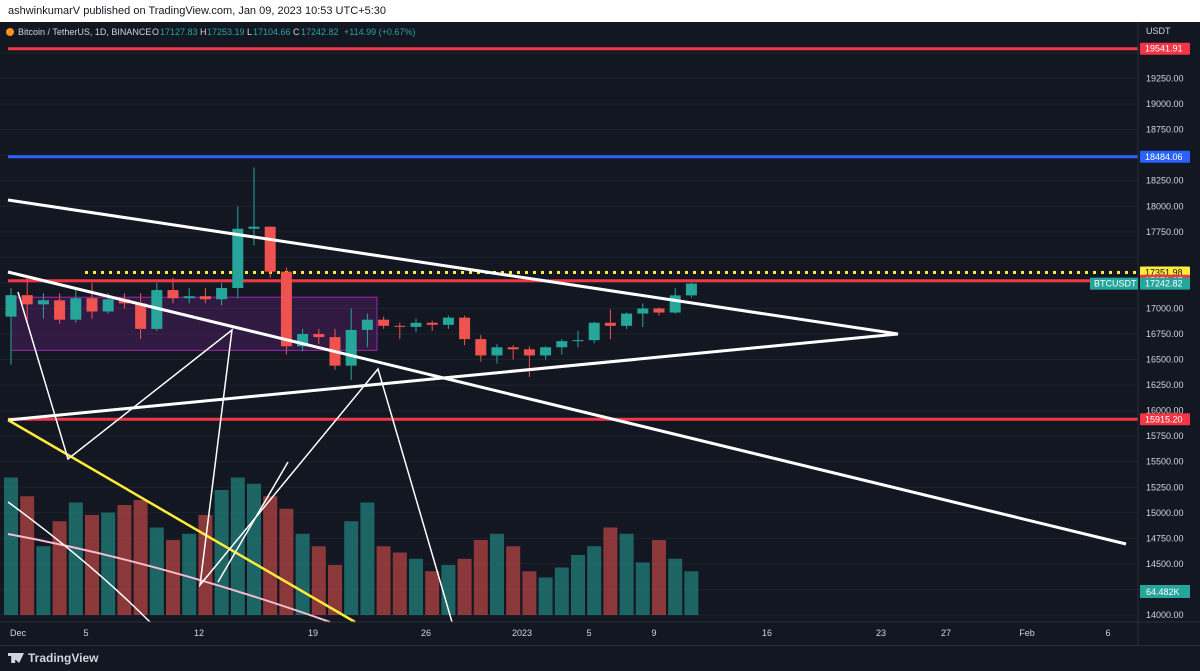 This screenshot has height=671, width=1200. I want to click on price-tag-label: 18484.06, so click(1164, 157).